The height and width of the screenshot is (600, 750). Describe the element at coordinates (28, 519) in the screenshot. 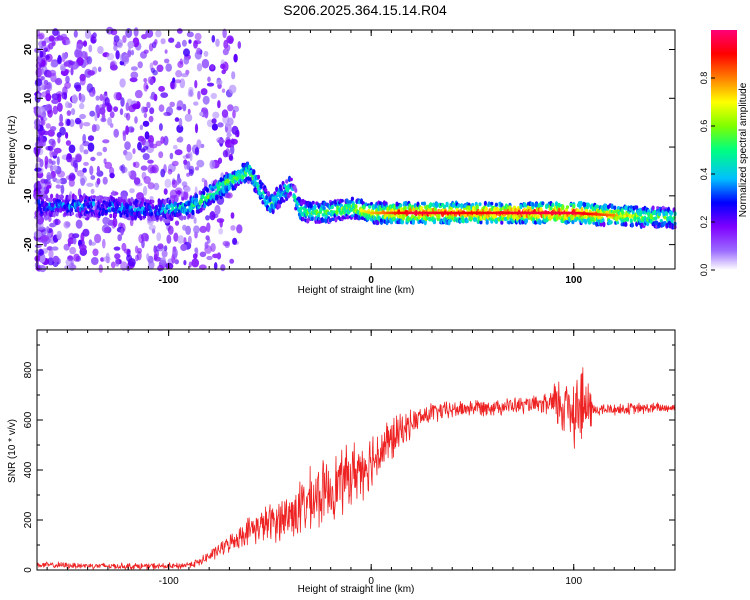

I see `y-tick-label: 200` at that location.